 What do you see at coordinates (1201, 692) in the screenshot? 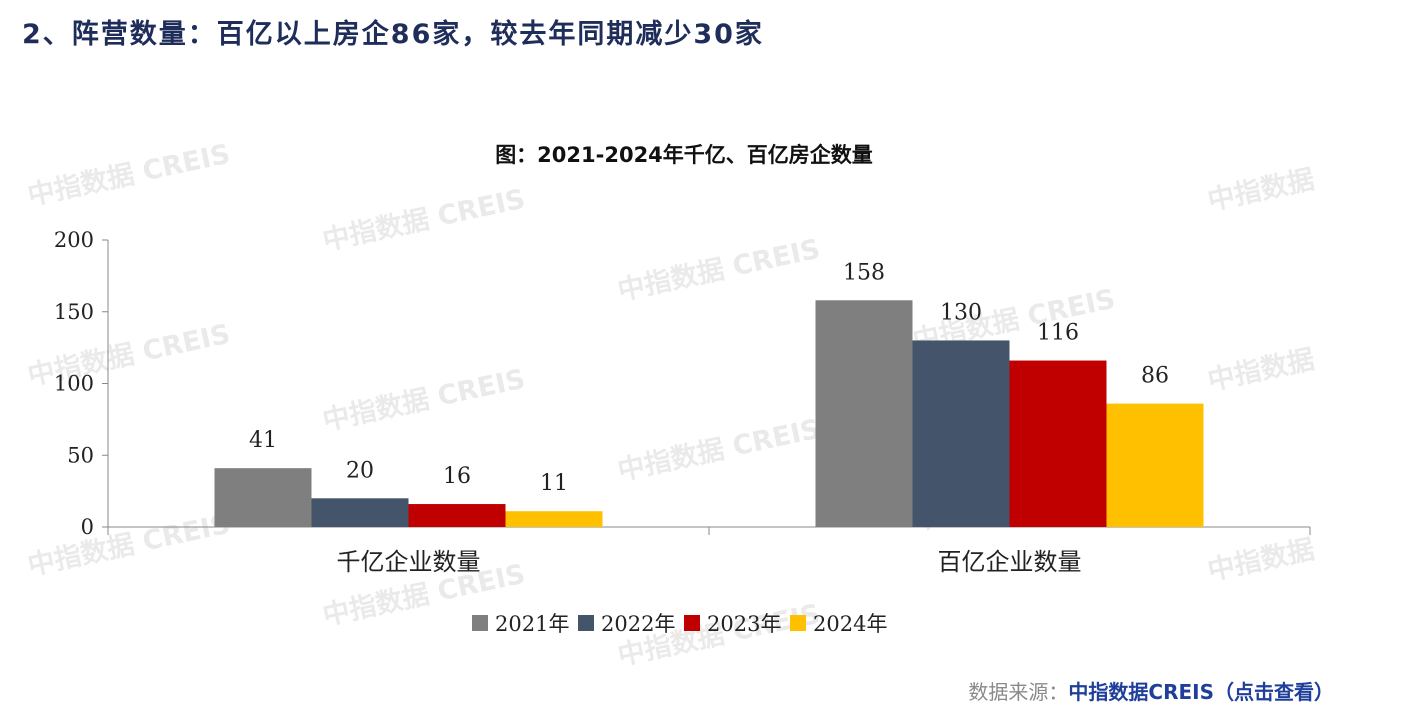
I see `source-link: 中指数据CREIS（点击查看）` at bounding box center [1201, 692].